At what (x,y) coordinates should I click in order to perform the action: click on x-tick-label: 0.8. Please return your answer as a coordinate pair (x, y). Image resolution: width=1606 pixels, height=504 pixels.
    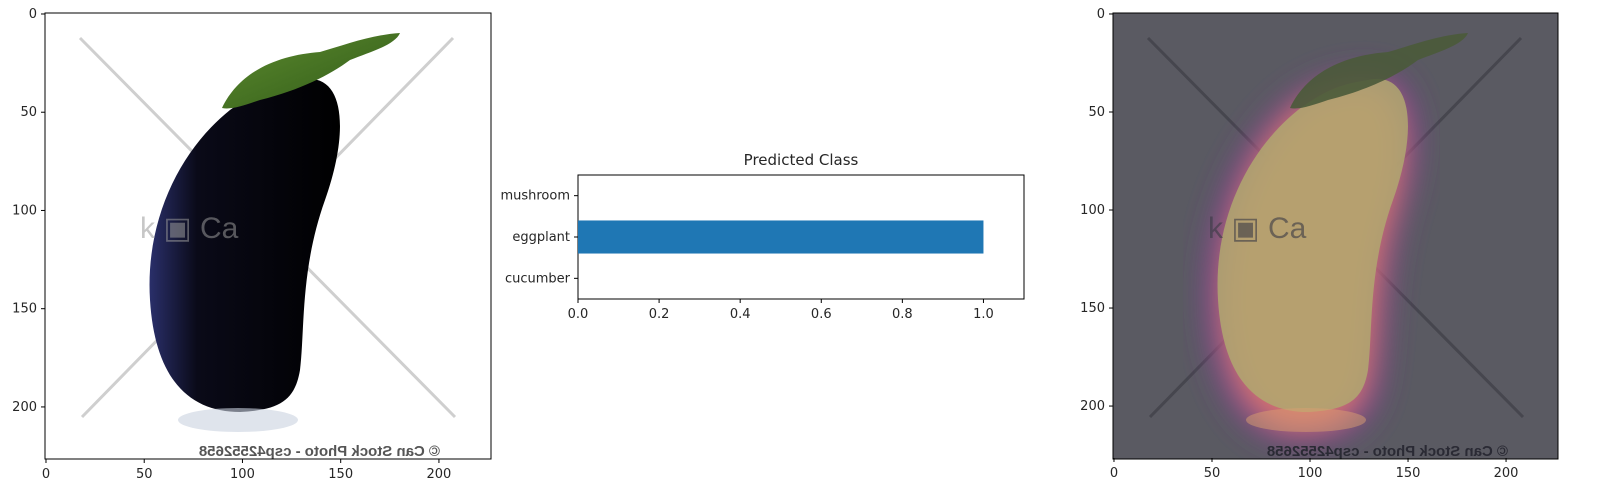
    Looking at the image, I should click on (902, 314).